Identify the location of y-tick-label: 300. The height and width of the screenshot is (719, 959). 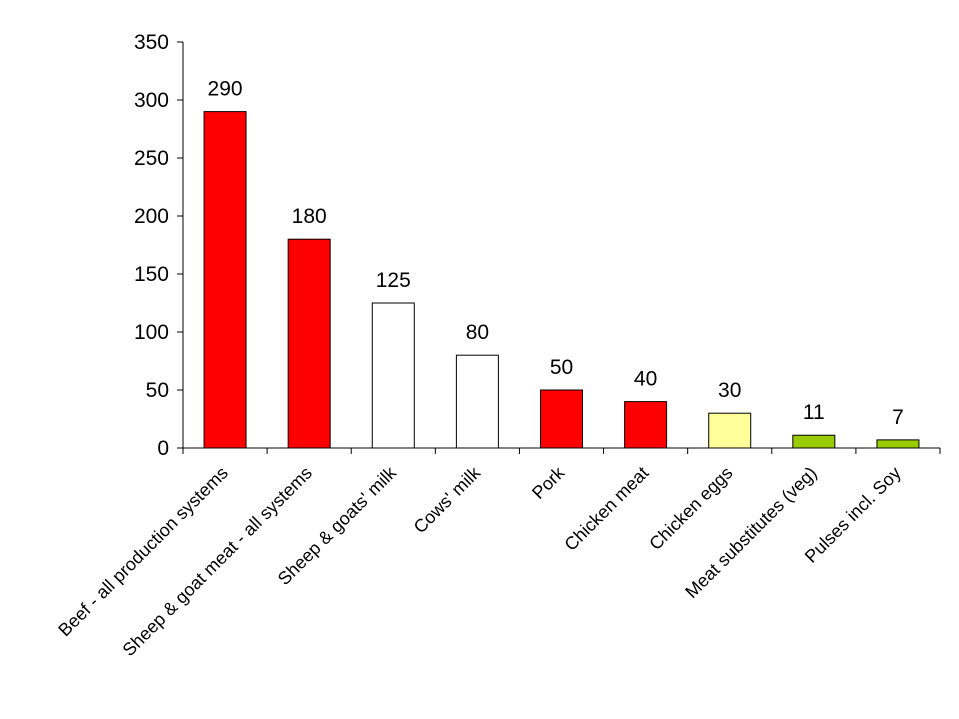
(151, 100).